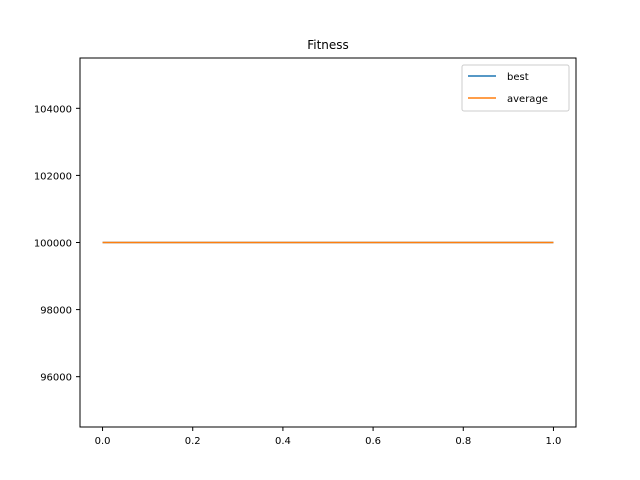 Image resolution: width=640 pixels, height=480 pixels. Describe the element at coordinates (554, 441) in the screenshot. I see `x-tick-label: 1.0` at that location.